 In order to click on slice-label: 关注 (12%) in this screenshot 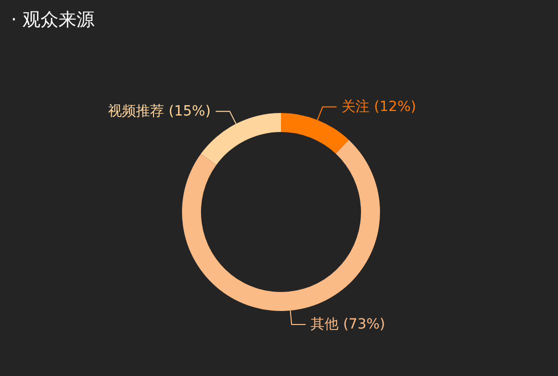, I will do `click(379, 106)`.